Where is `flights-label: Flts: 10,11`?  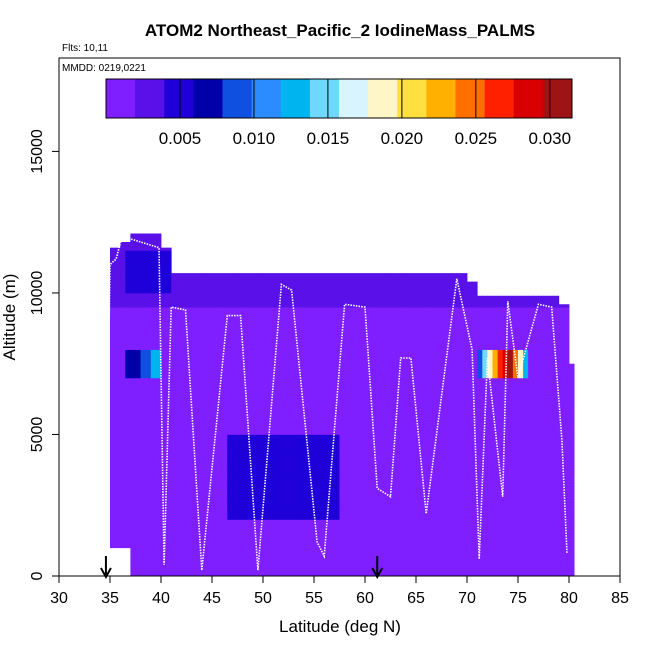 flights-label: Flts: 10,11 is located at coordinates (85, 48).